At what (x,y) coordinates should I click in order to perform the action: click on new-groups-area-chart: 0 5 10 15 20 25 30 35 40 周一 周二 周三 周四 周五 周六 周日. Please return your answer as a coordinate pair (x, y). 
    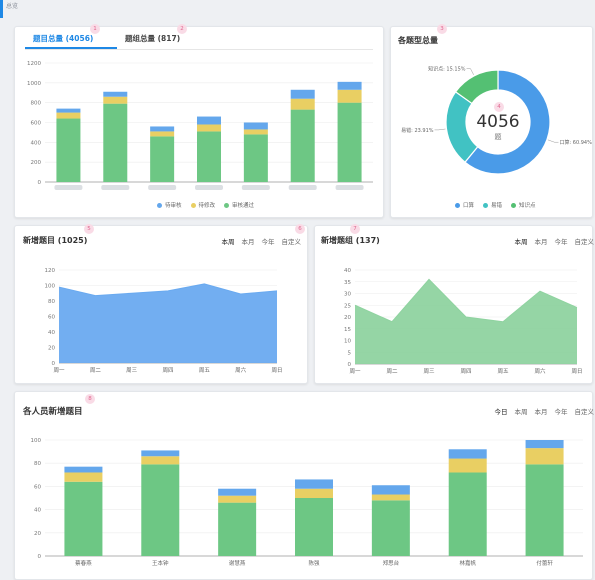
    Looking at the image, I should click on (463, 321).